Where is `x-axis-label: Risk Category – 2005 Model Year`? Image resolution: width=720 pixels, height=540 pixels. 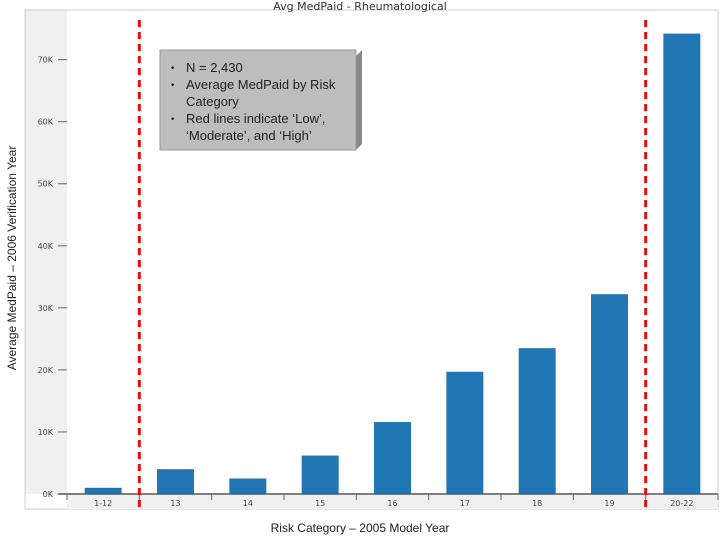 x-axis-label: Risk Category – 2005 Model Year is located at coordinates (360, 528).